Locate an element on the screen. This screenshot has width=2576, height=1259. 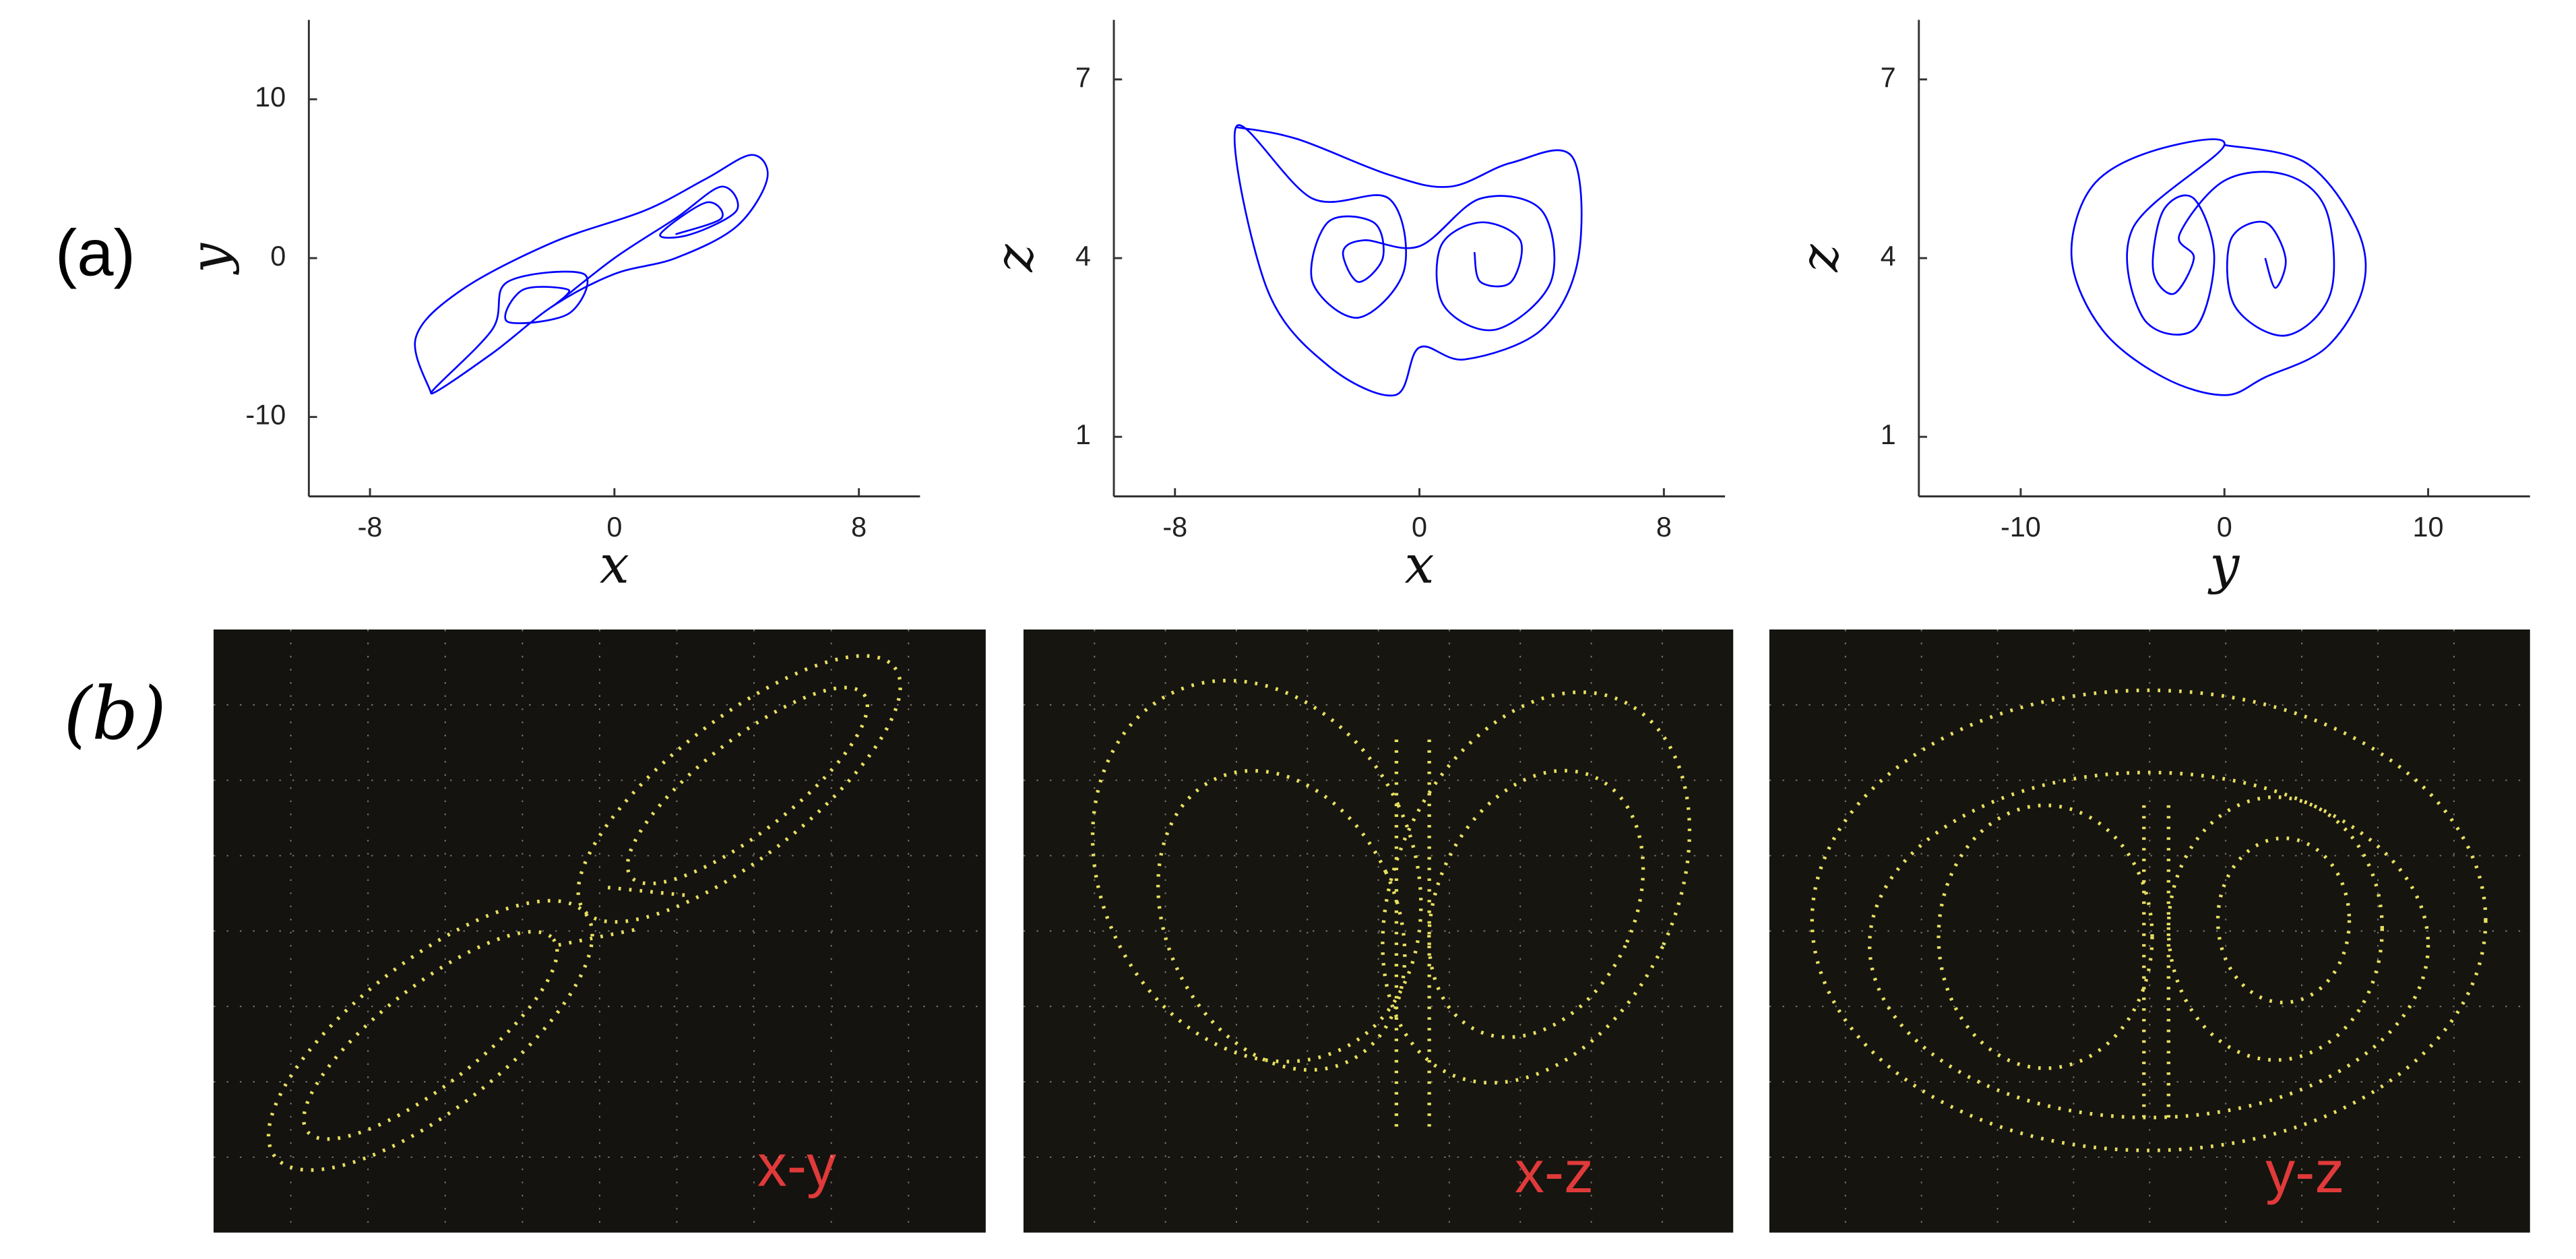
phase-plot: -8 0 8 -10 0 10 x y is located at coordinates (549, 307).